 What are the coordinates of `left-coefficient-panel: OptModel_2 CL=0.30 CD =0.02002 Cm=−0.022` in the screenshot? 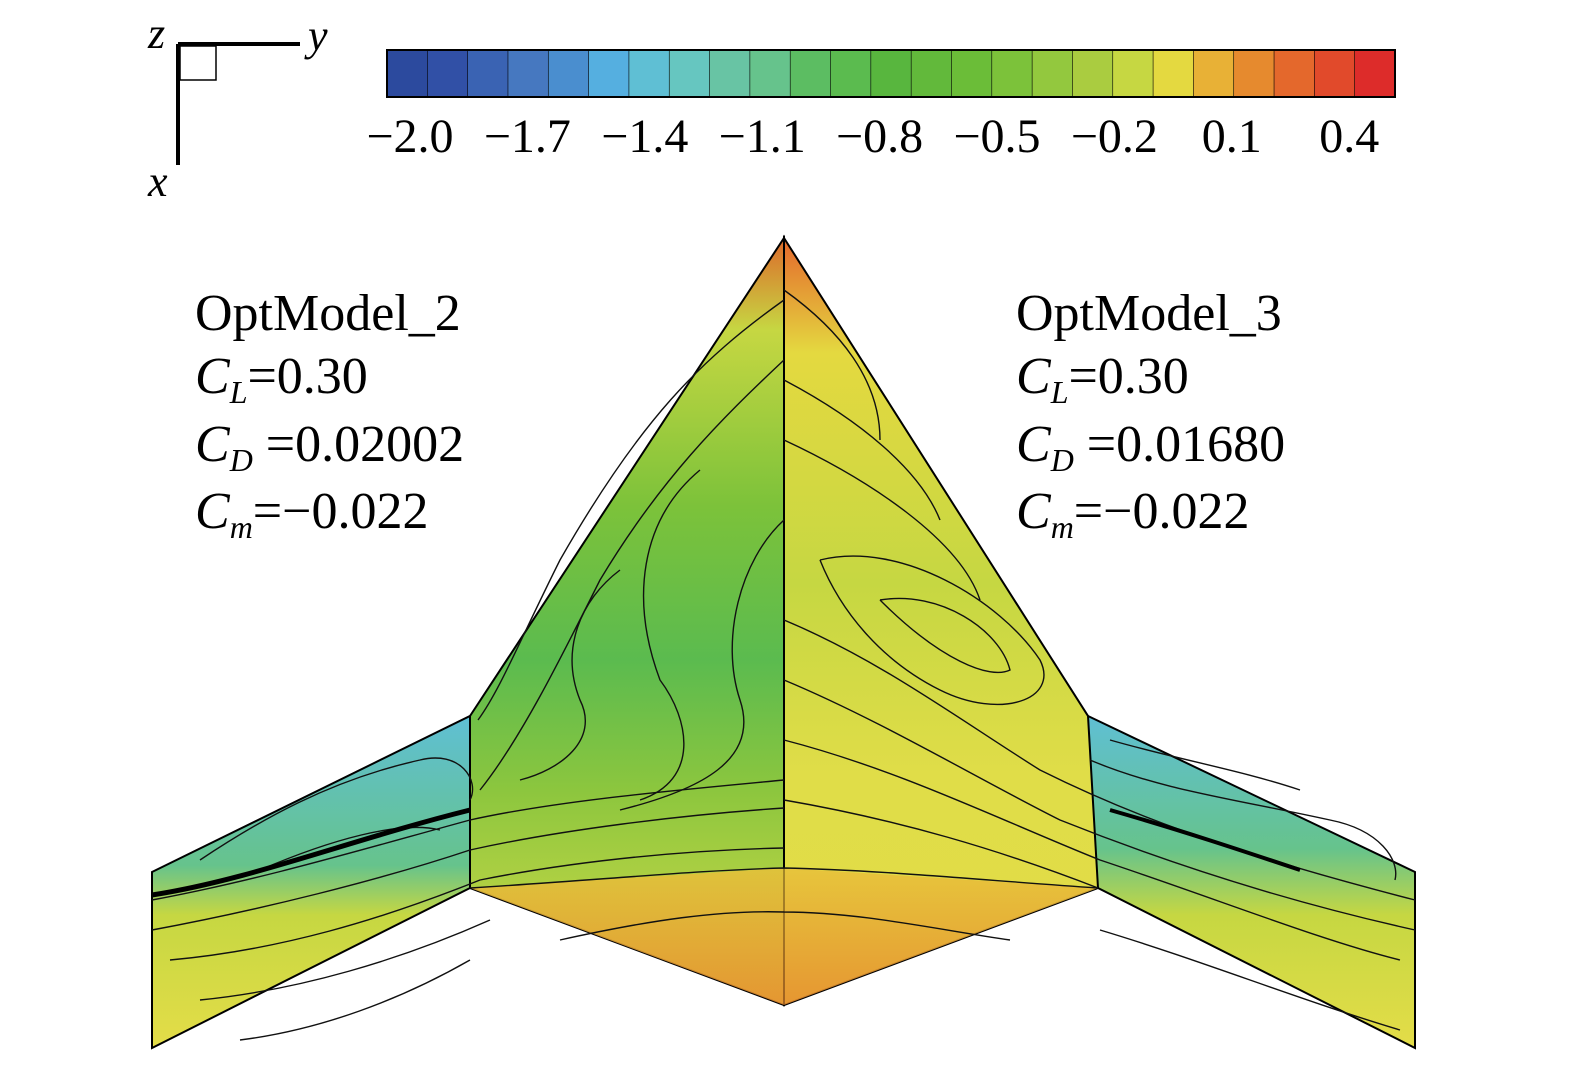 It's located at (329, 415).